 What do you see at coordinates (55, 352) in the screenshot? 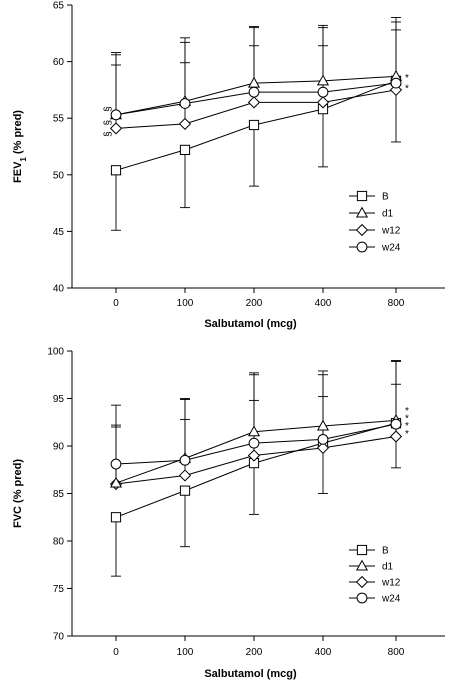
I see `y-tick-label: 100` at bounding box center [55, 352].